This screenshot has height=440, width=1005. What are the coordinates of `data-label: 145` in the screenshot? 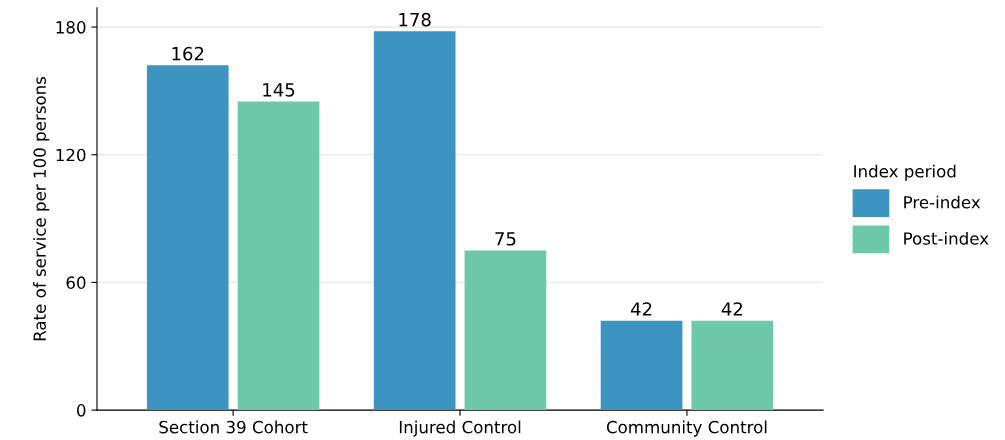 It's located at (279, 90).